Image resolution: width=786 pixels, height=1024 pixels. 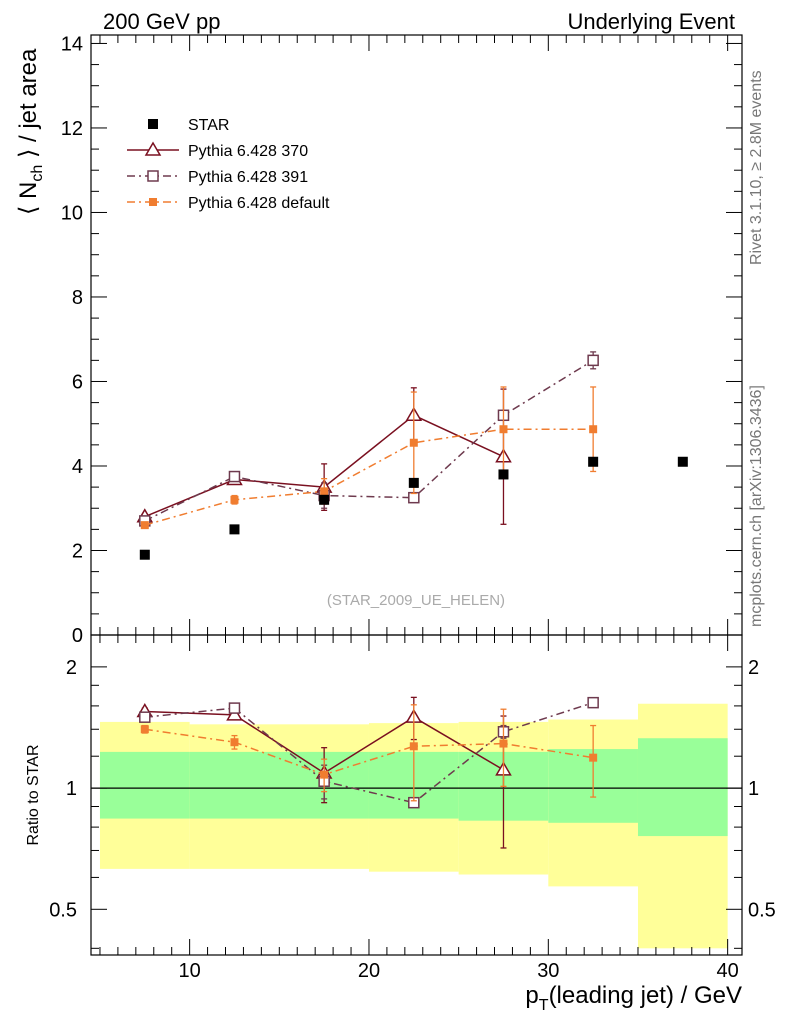 I want to click on legend-label: Pythia 6.428 default, so click(x=259, y=203).